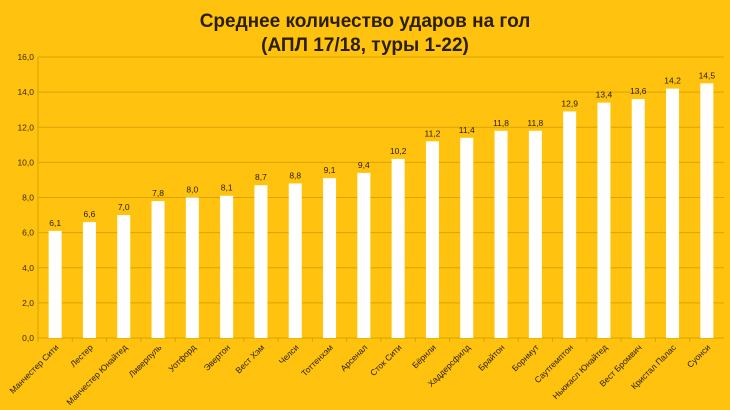 This screenshot has height=410, width=730. What do you see at coordinates (398, 151) in the screenshot?
I see `data-label: 10,2` at bounding box center [398, 151].